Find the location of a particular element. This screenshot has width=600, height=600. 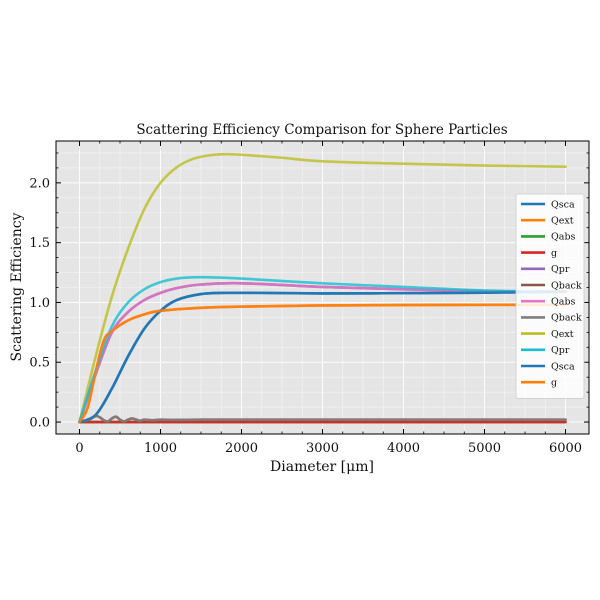

x-tick-label: 2000 is located at coordinates (241, 448).